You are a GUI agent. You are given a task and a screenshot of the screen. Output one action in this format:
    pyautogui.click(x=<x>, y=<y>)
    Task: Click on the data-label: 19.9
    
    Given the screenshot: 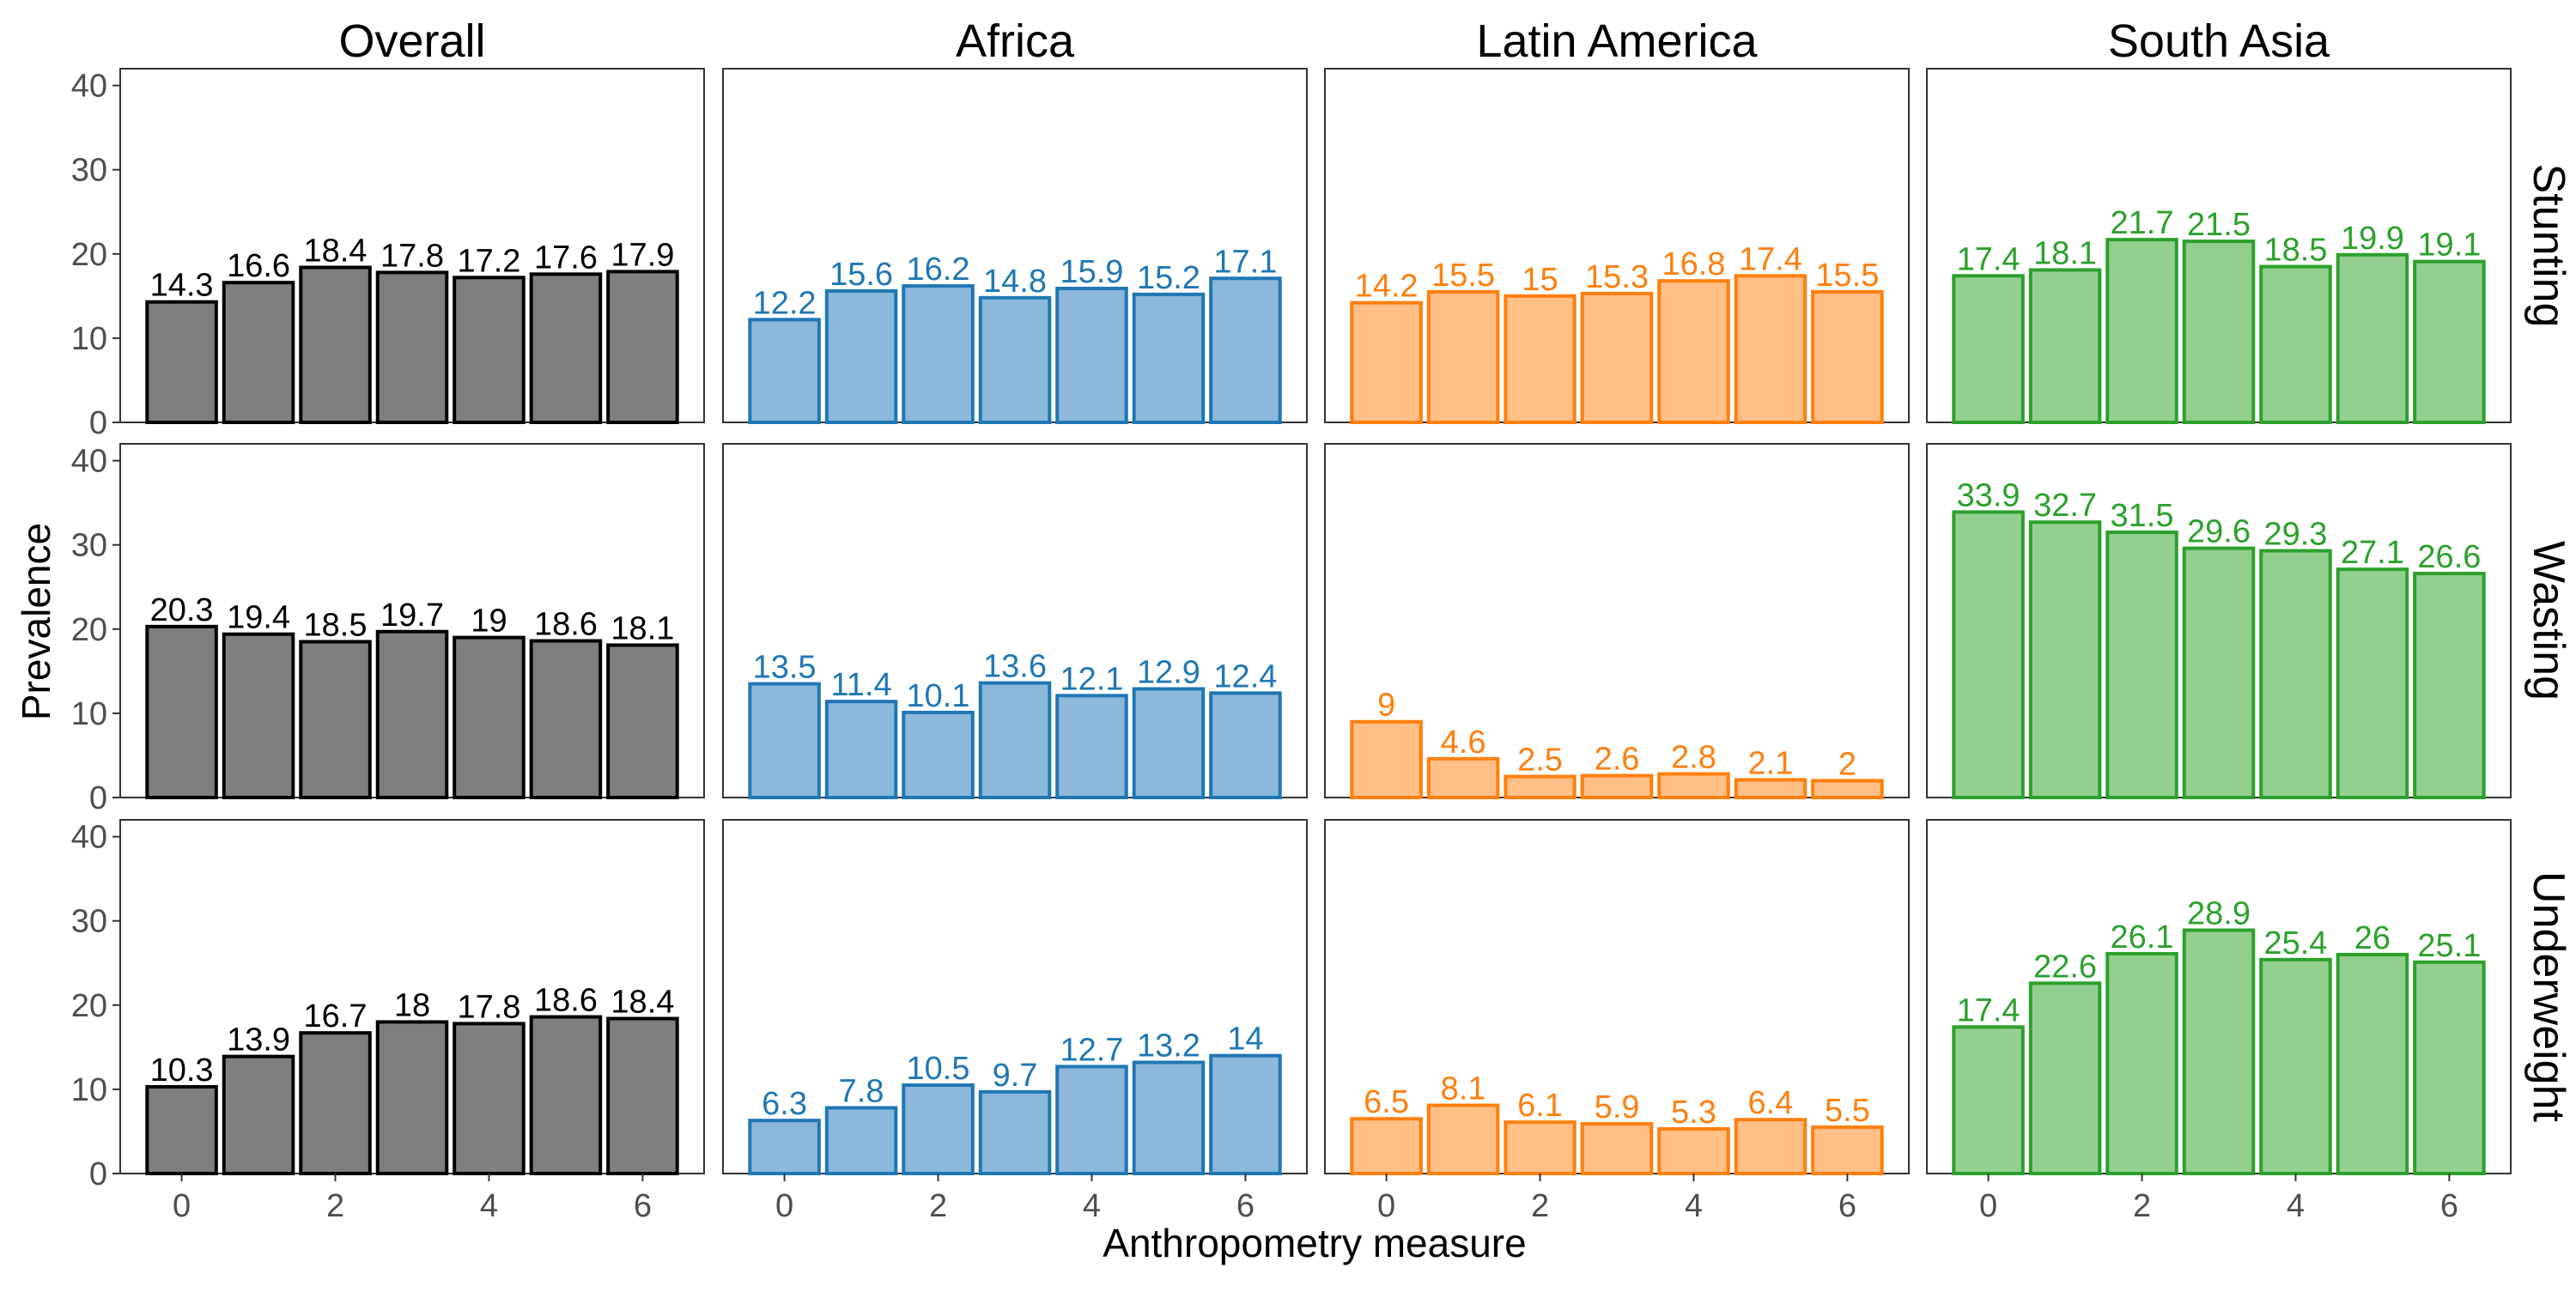 What is the action you would take?
    pyautogui.click(x=2372, y=239)
    